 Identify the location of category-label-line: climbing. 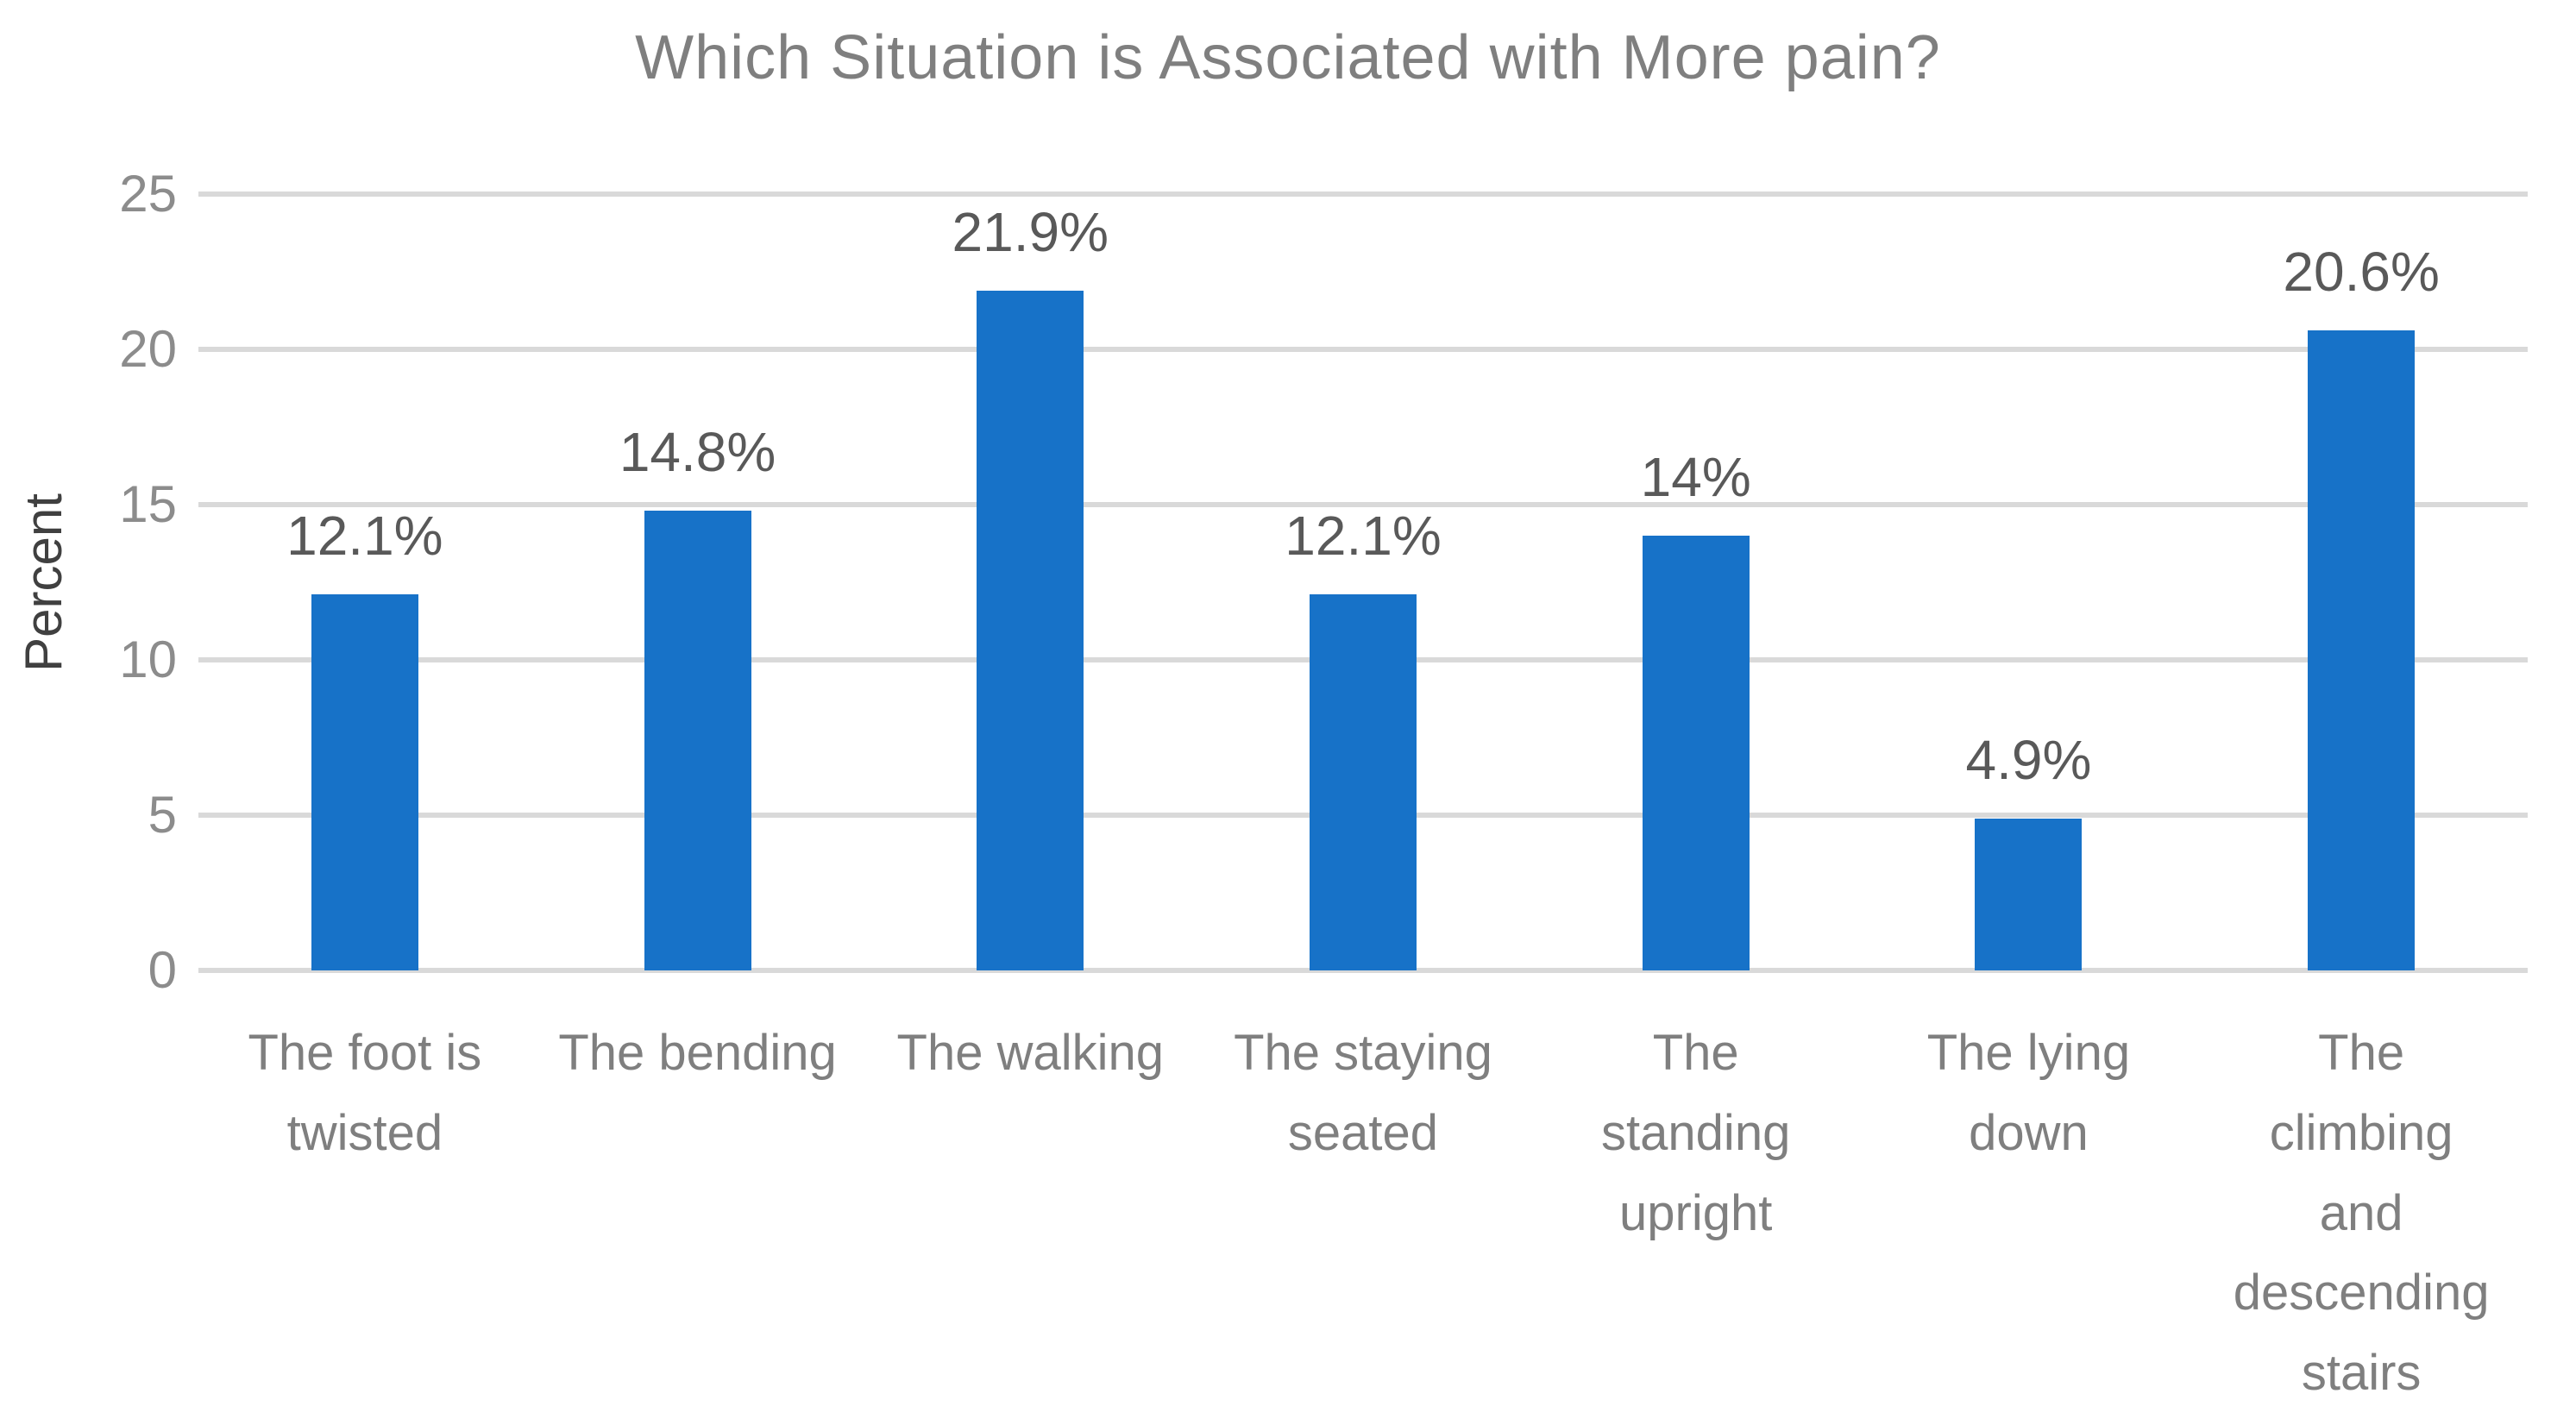
(2361, 1132).